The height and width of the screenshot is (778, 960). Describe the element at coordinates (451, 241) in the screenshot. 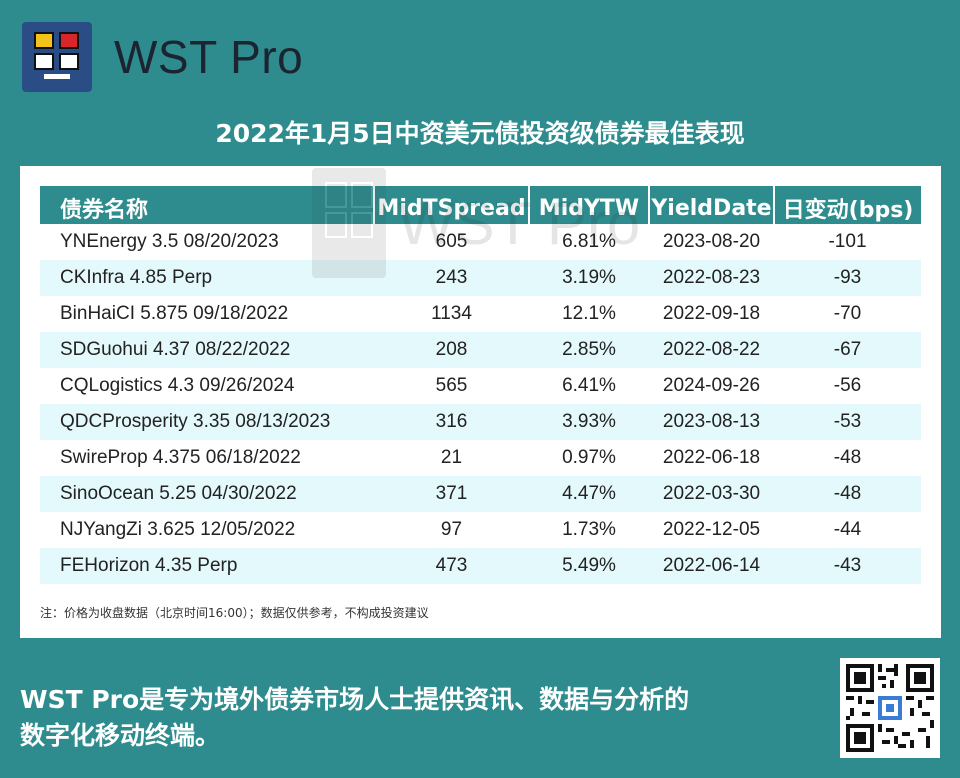

I see `midtspread-cell: 605` at that location.